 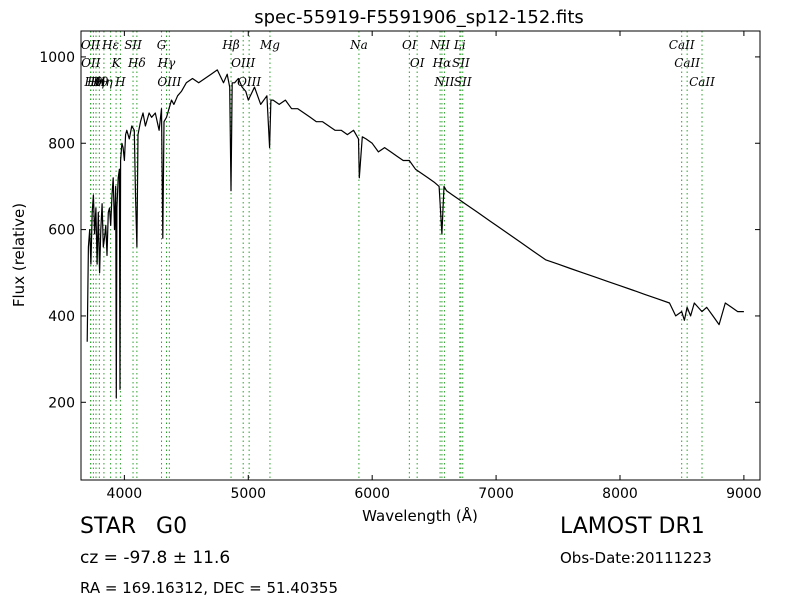 What do you see at coordinates (61, 231) in the screenshot?
I see `y-tick-label: 600` at bounding box center [61, 231].